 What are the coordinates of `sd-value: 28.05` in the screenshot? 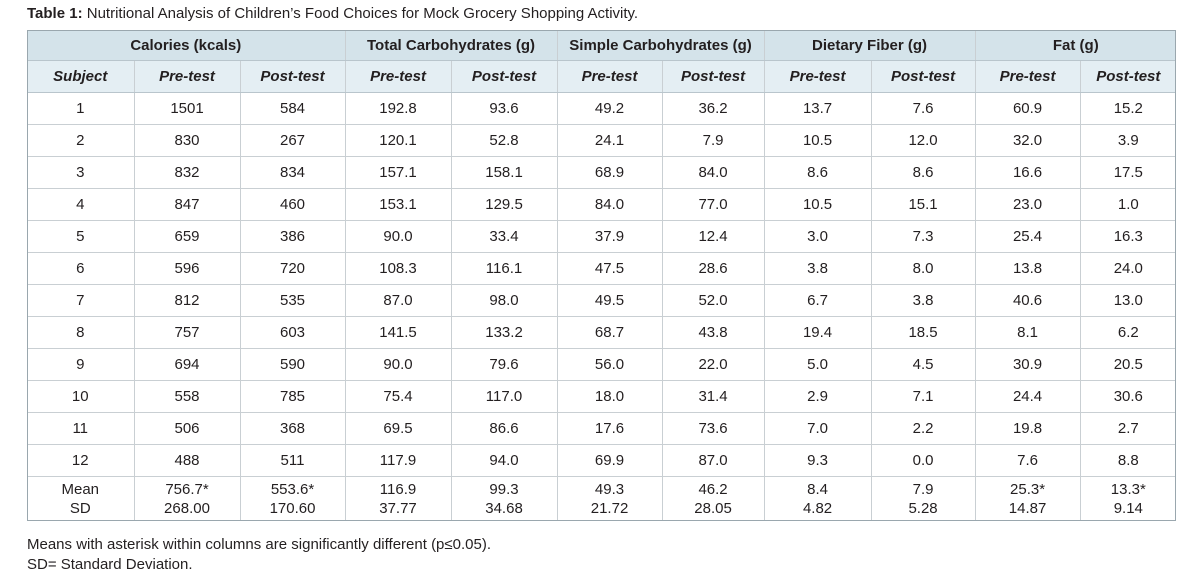 It's located at (713, 508).